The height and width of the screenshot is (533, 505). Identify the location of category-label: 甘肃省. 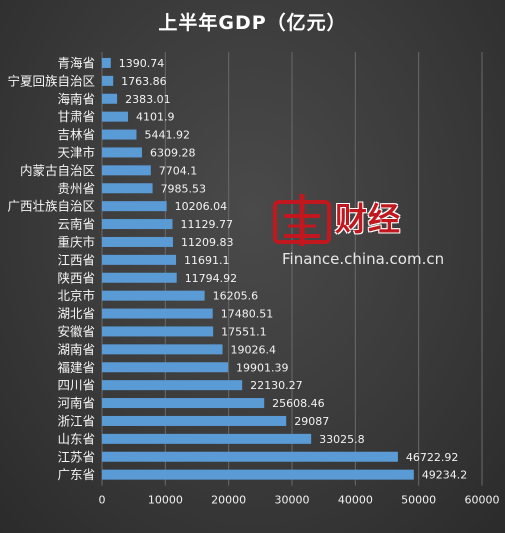
(76, 116).